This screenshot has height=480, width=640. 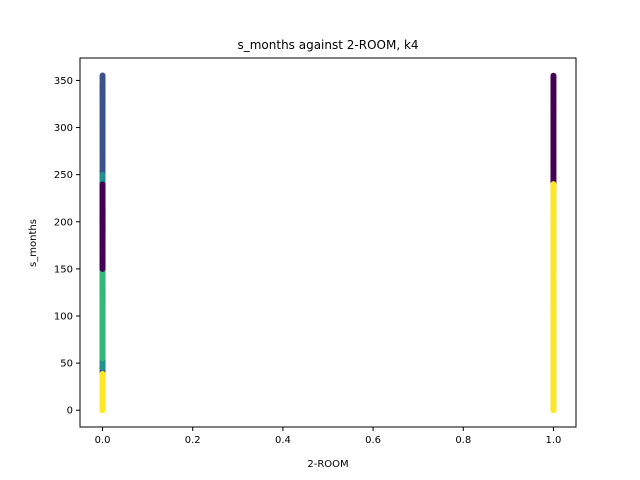 What do you see at coordinates (554, 440) in the screenshot?
I see `x-tick-label: 1.0` at bounding box center [554, 440].